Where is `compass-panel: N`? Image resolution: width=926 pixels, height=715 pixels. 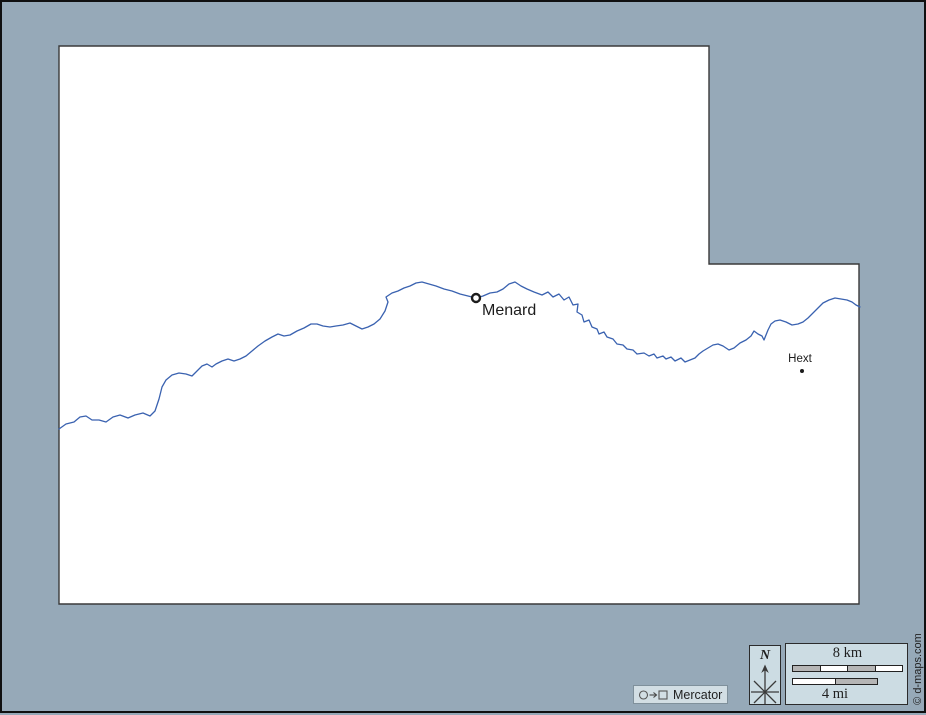 compass-panel: N is located at coordinates (765, 675).